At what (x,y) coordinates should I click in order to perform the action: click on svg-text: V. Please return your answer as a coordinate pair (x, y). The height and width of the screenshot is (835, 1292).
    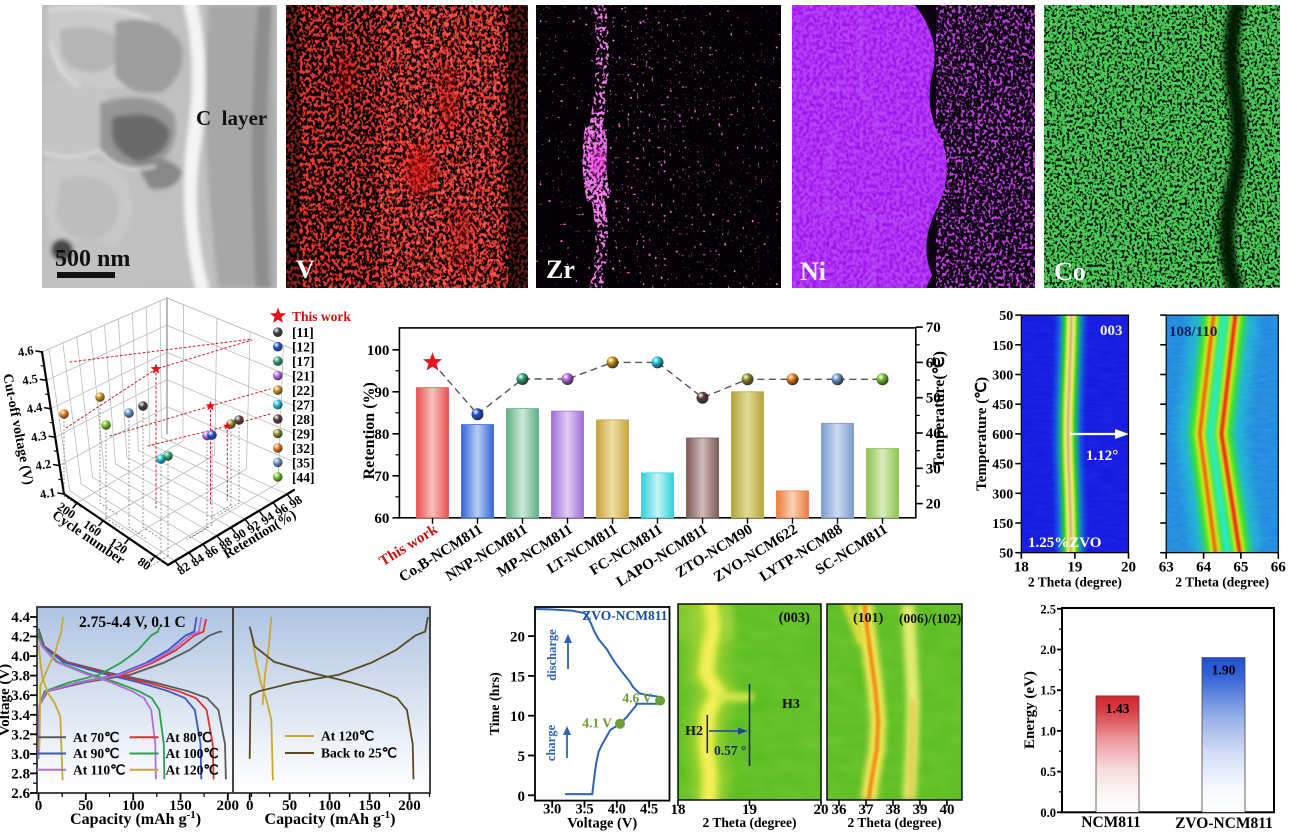
    Looking at the image, I should click on (305, 269).